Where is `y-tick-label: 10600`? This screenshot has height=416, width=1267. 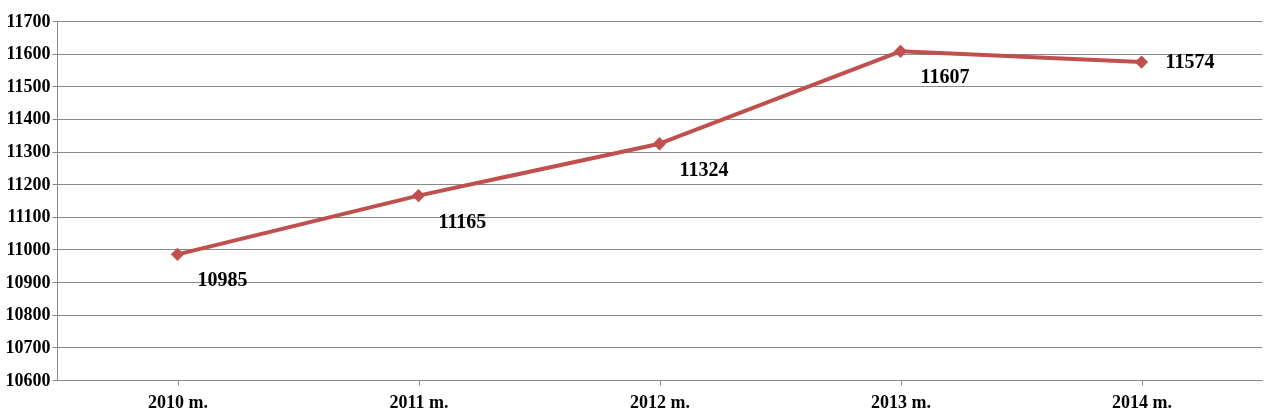
y-tick-label: 10600 is located at coordinates (28, 379).